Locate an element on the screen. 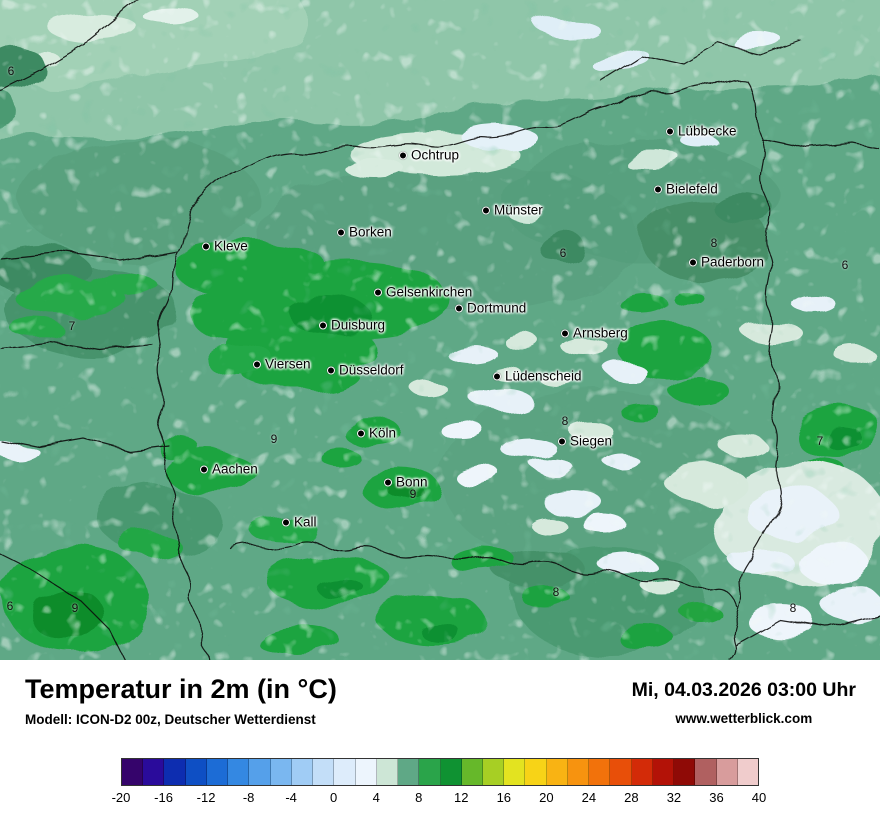 The height and width of the screenshot is (830, 880). legend-tick-label: -16 is located at coordinates (163, 797).